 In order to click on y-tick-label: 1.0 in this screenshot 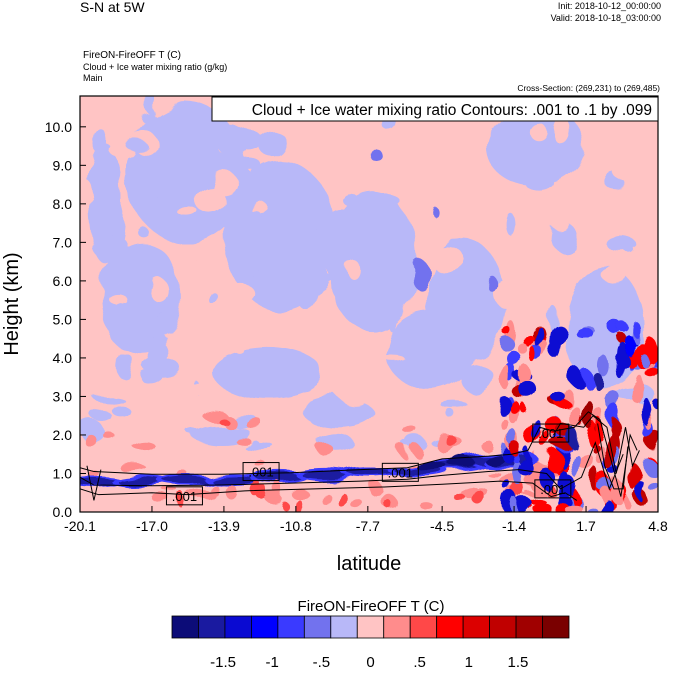, I will do `click(63, 473)`.